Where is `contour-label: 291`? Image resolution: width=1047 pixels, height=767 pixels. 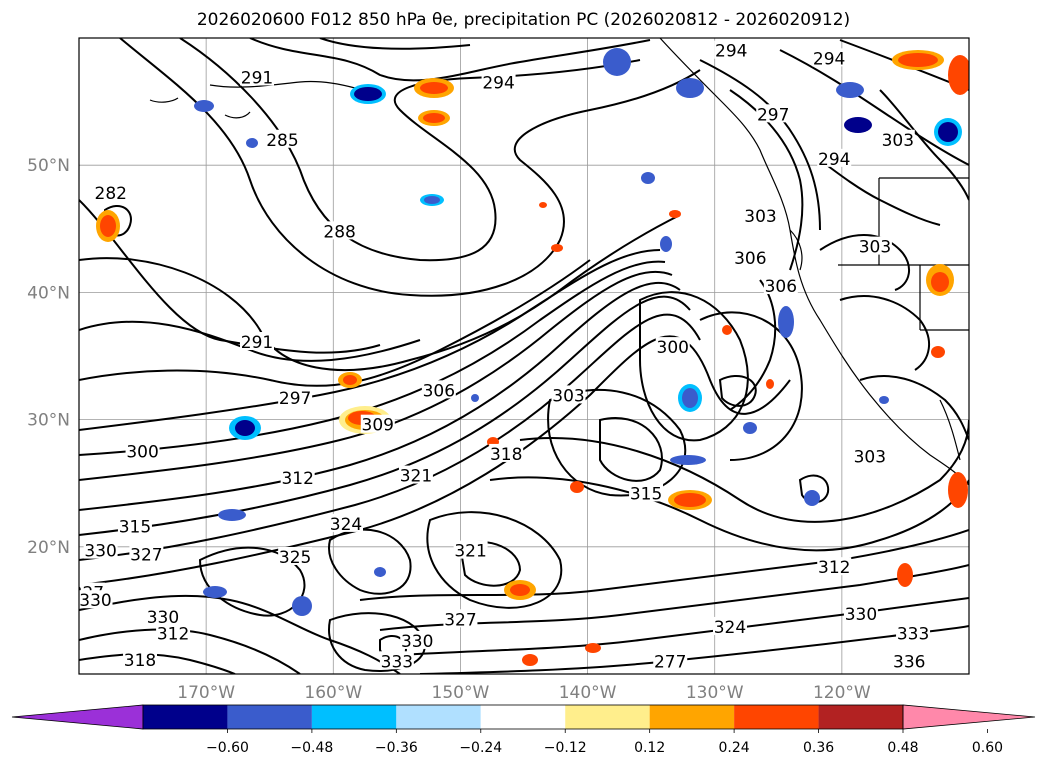
contour-label: 291 is located at coordinates (257, 78).